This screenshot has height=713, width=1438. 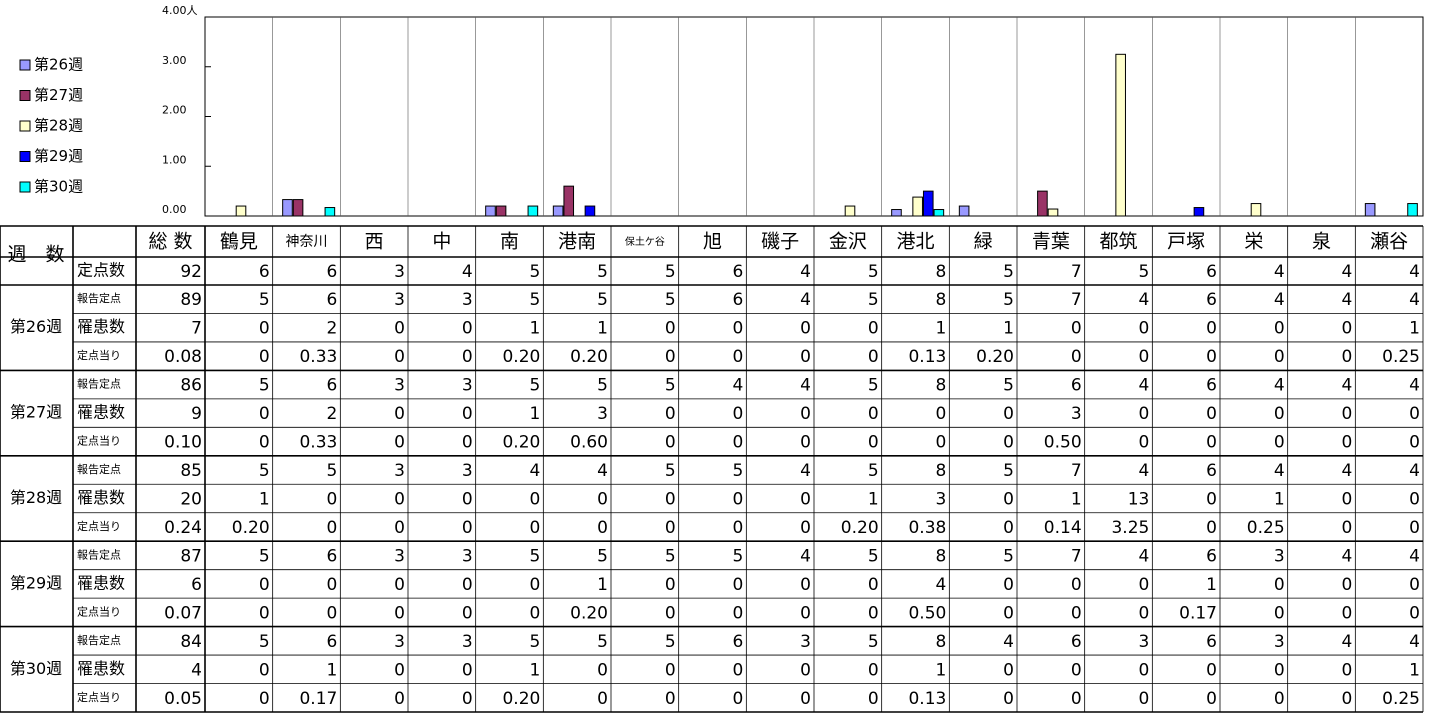 I want to click on cell-value: 89, so click(x=191, y=300).